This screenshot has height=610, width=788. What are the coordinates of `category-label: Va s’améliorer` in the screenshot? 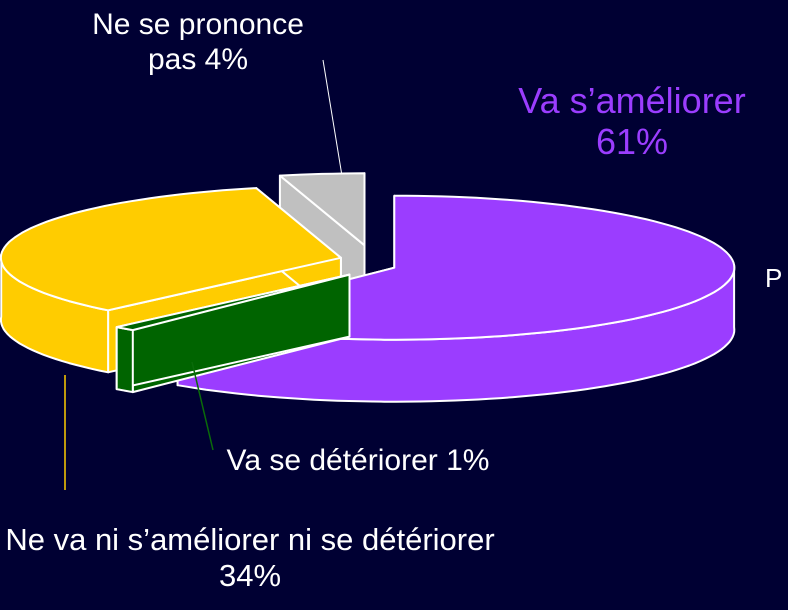 It's located at (632, 100).